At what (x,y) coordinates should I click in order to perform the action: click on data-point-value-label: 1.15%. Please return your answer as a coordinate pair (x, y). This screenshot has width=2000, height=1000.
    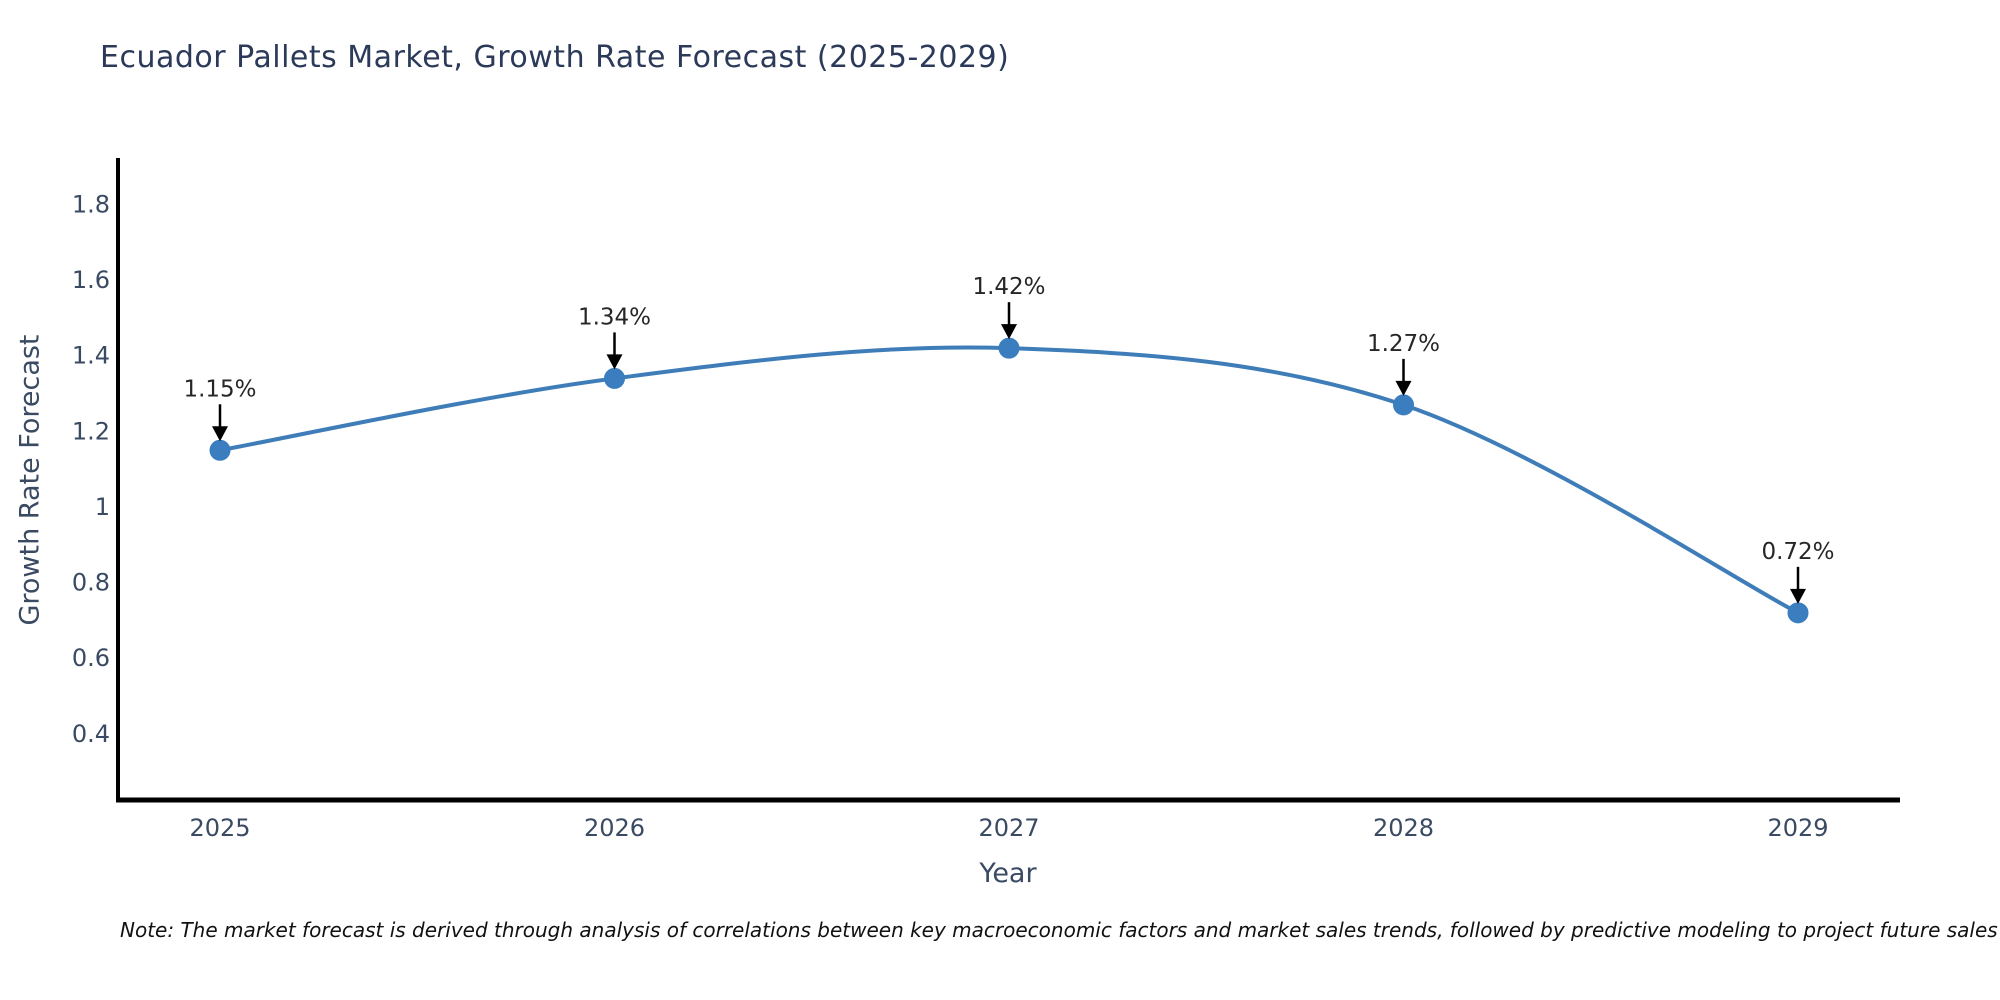
    Looking at the image, I should click on (219, 389).